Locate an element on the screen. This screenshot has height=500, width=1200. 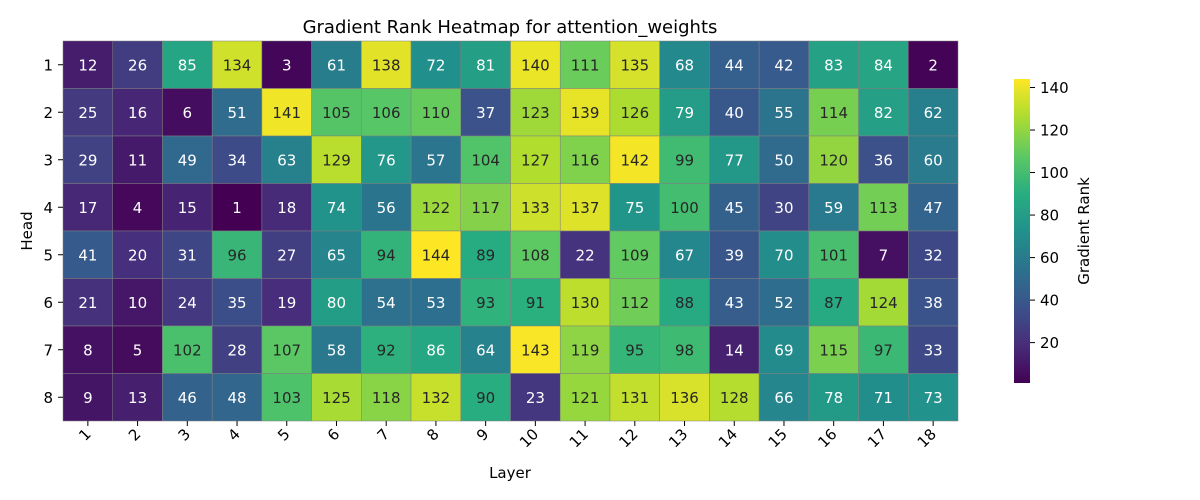
y-tick-label: 1 is located at coordinates (48, 65).